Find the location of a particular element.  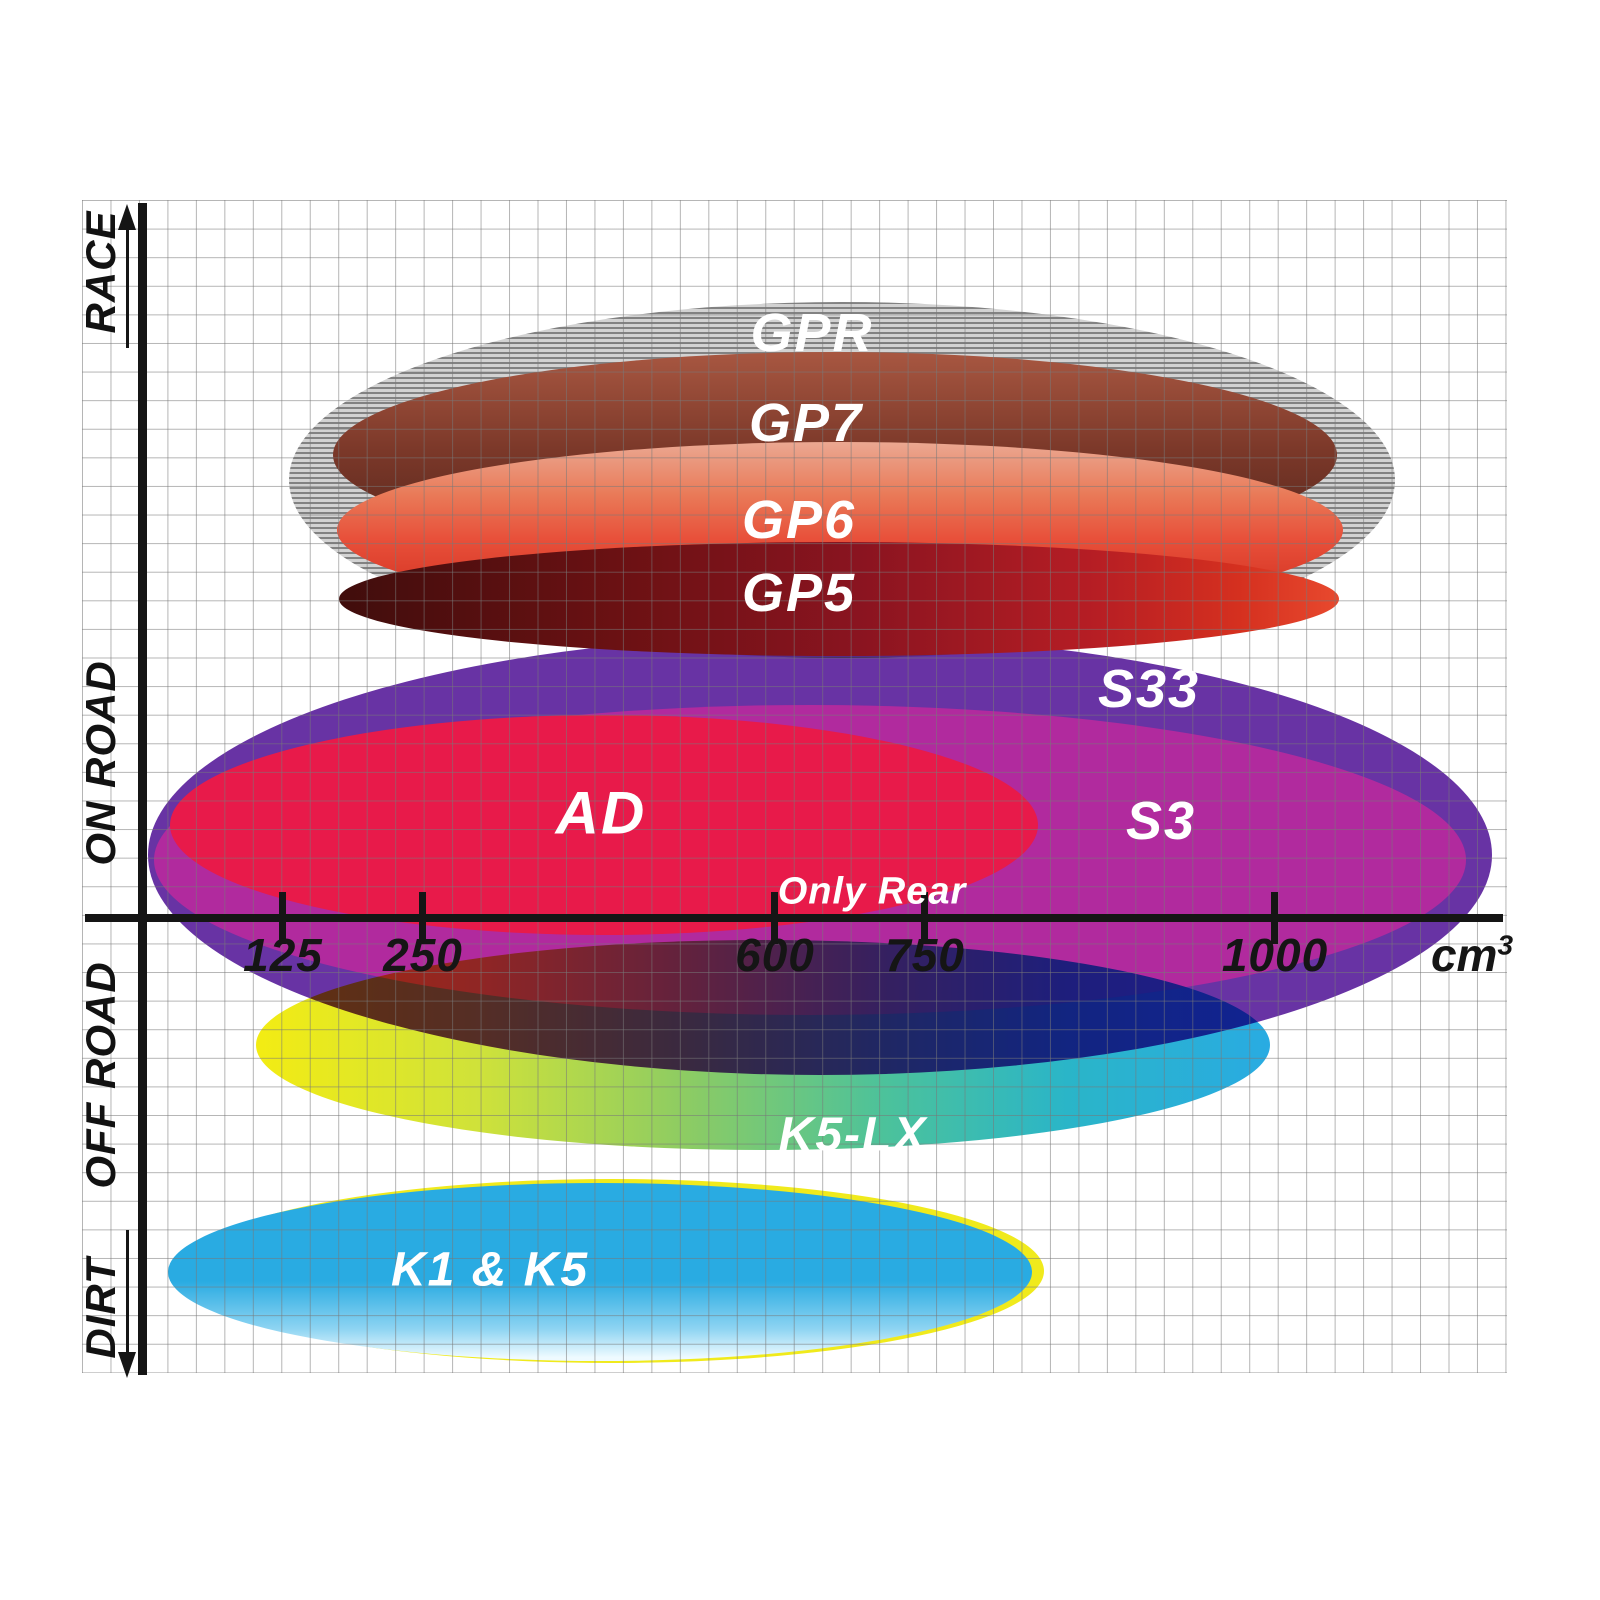

x-tick-label-125: 125 is located at coordinates (283, 955).